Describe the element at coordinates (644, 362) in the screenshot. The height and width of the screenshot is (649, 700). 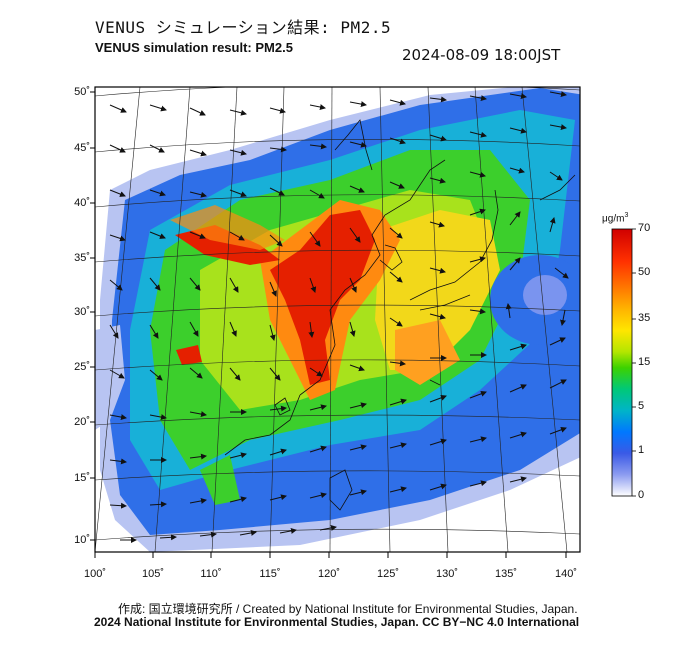
I see `colorbar-tick-label: 15` at that location.